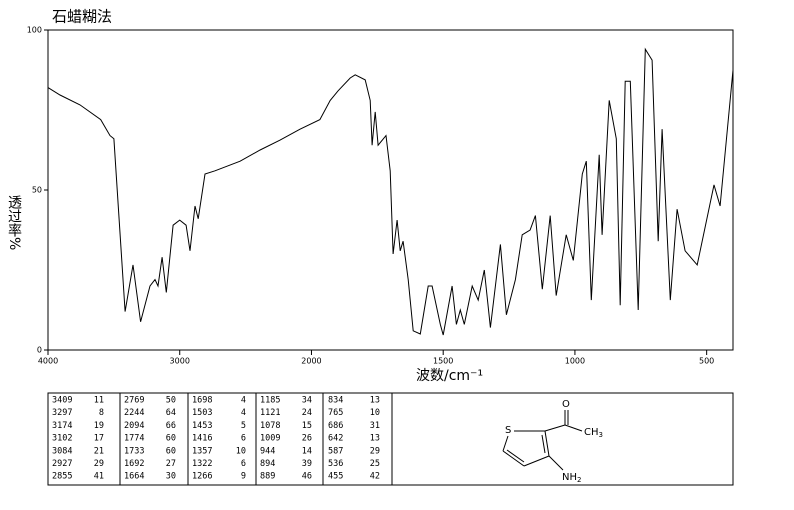 Image resolution: width=794 pixels, height=510 pixels. I want to click on x-tick-label: 4000, so click(48, 361).